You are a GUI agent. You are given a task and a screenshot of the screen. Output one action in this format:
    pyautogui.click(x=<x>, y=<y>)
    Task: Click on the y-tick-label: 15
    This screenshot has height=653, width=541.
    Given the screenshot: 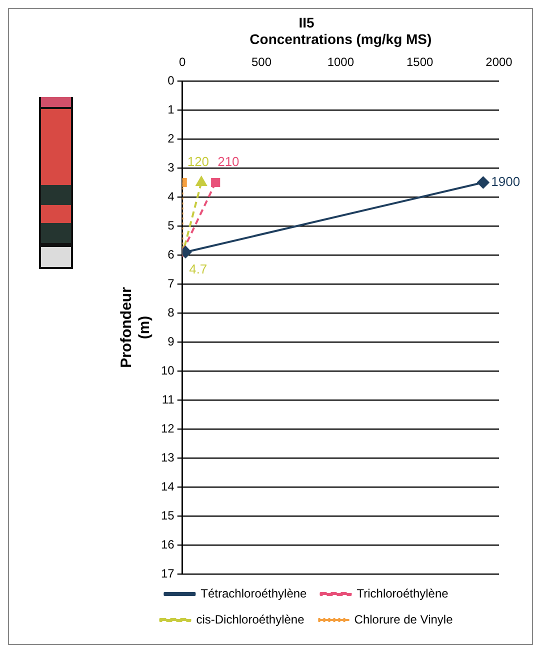 What is the action you would take?
    pyautogui.click(x=167, y=515)
    